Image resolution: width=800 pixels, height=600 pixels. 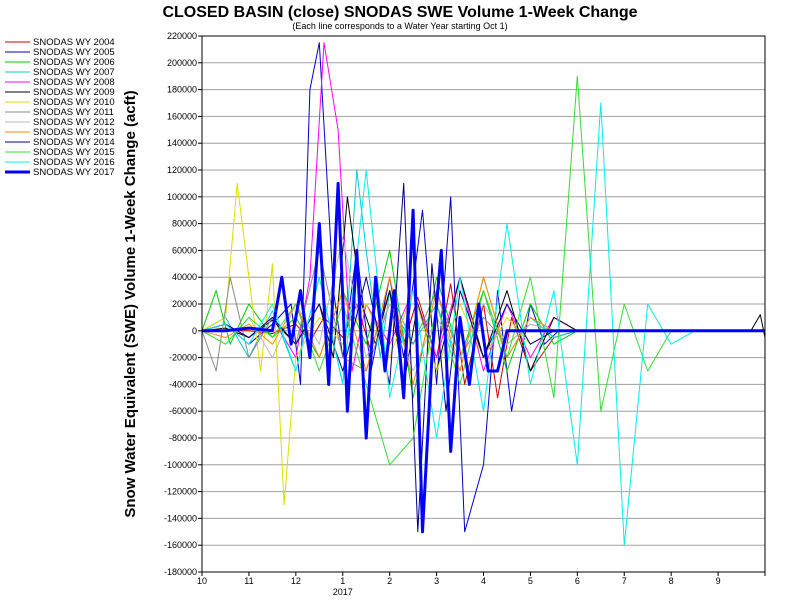 I want to click on x-axis: 10 11 12 1 2 3 4 5 6 7 8 9, so click(x=481, y=579).